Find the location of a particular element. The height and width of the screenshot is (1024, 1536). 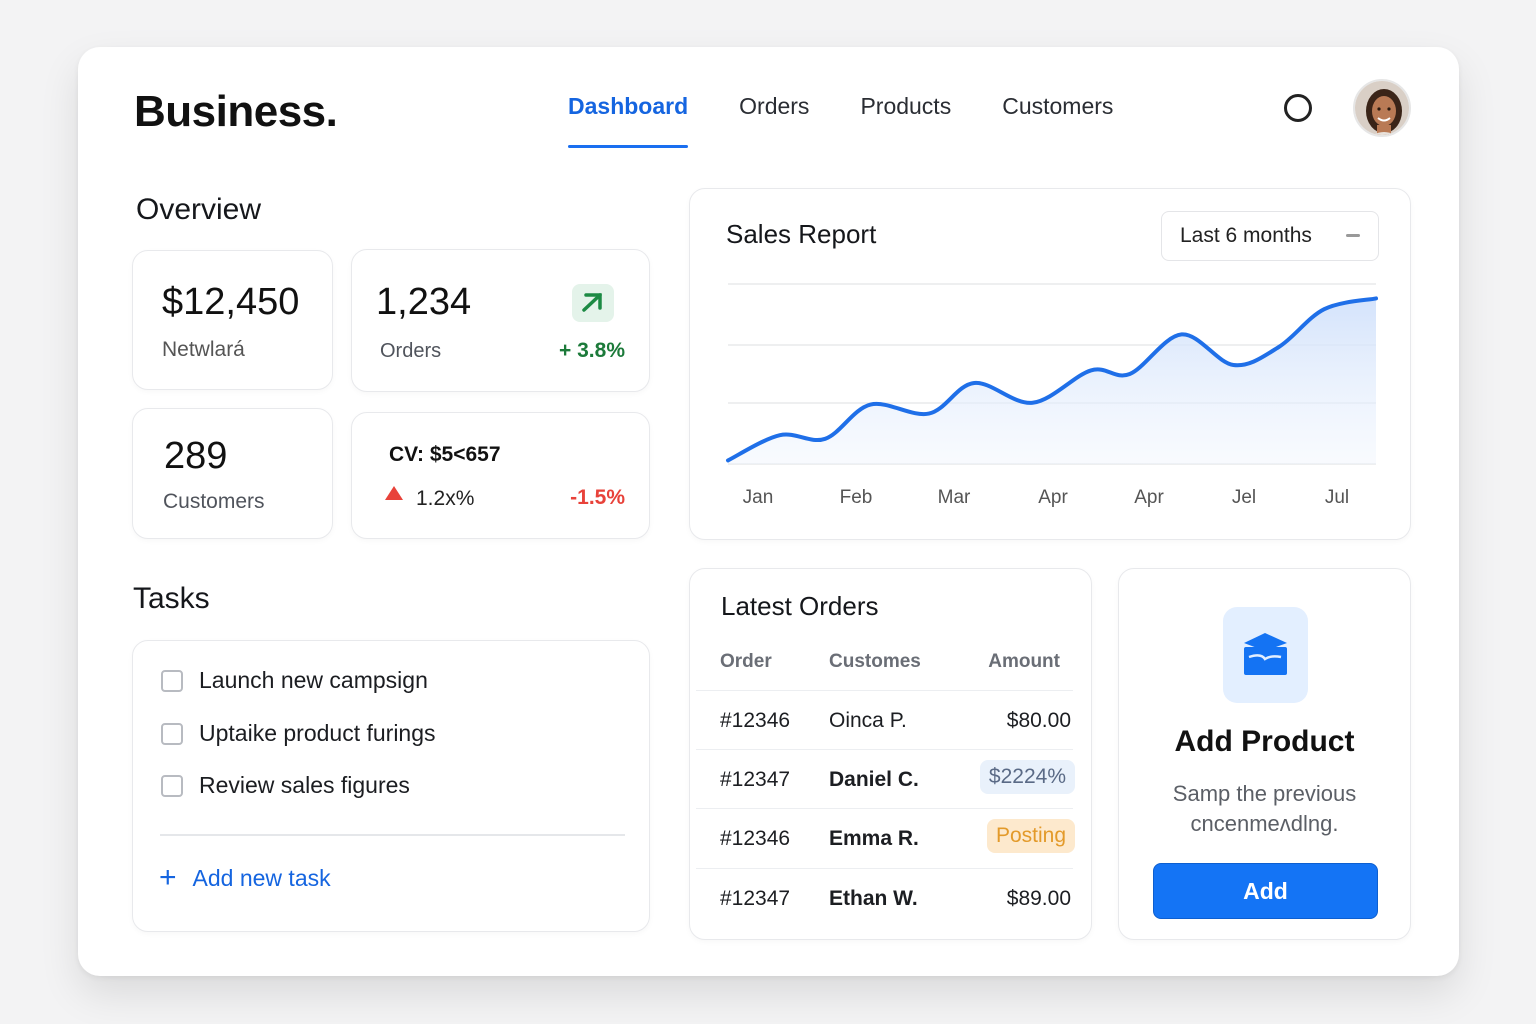

column-header-order: Order is located at coordinates (746, 661).